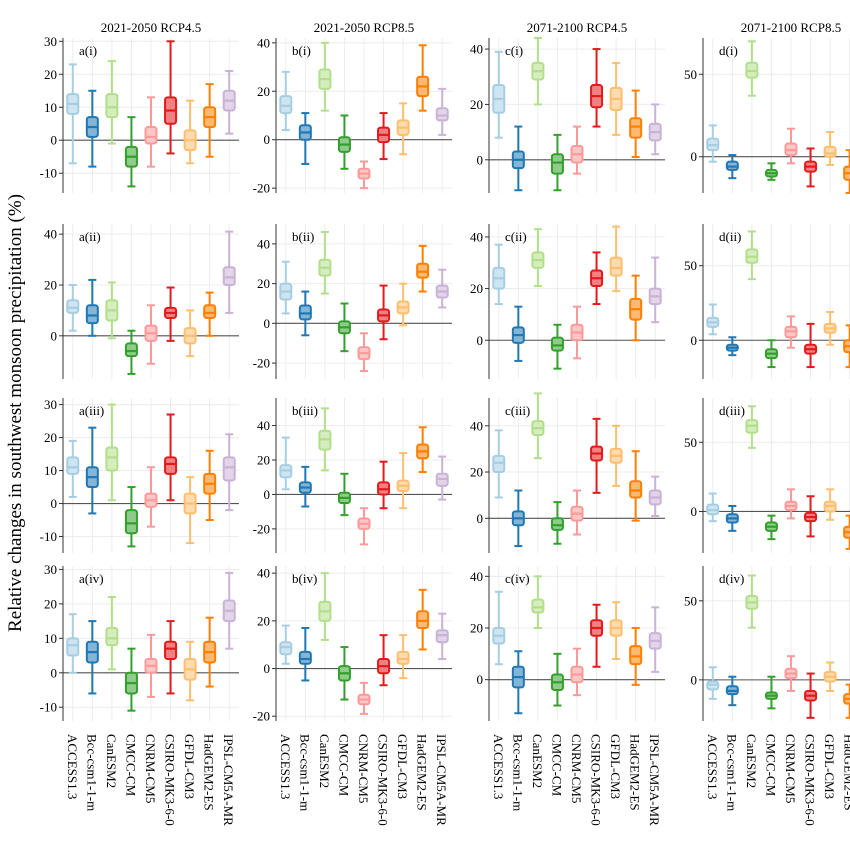 The height and width of the screenshot is (848, 850). I want to click on y-tick-label: 30, so click(50, 569).